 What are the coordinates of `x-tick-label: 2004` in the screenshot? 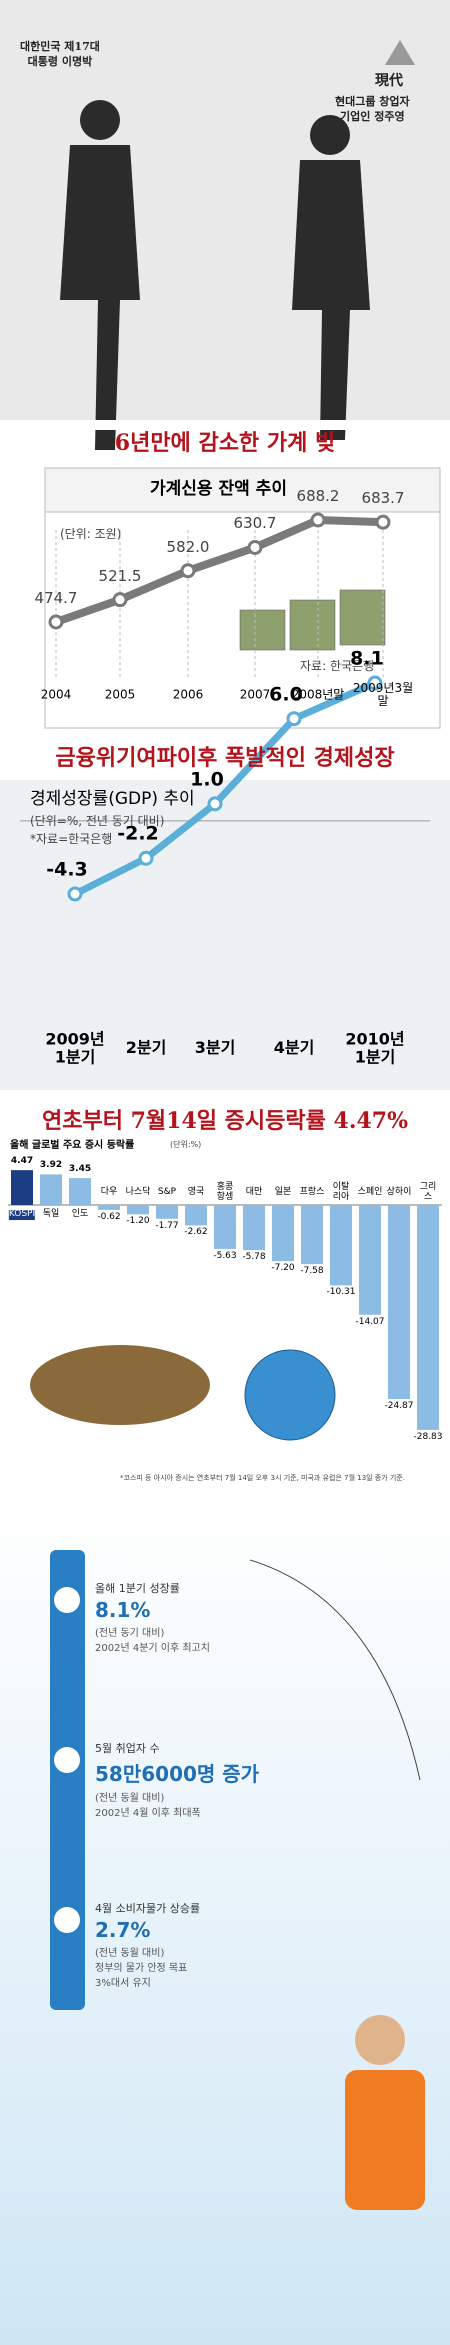 It's located at (56, 694).